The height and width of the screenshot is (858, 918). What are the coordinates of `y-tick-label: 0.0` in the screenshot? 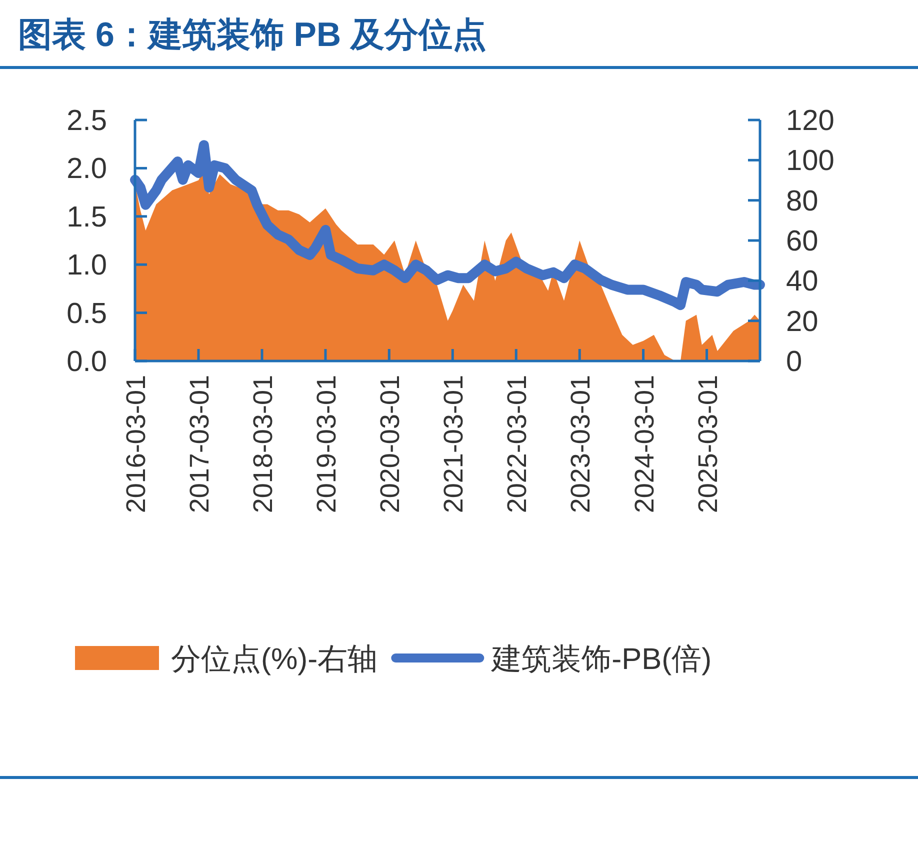 It's located at (86, 362).